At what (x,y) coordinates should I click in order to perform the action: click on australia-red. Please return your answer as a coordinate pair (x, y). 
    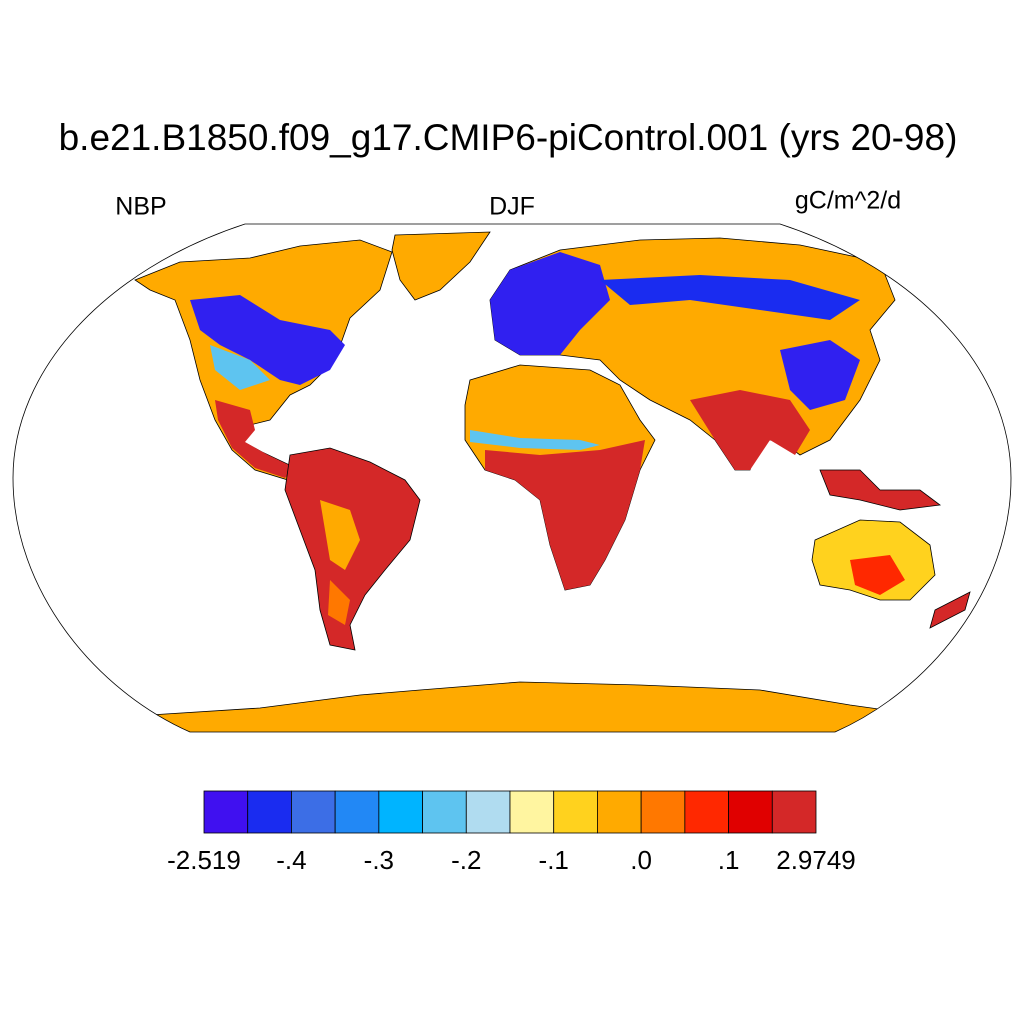
    Looking at the image, I should click on (877, 575).